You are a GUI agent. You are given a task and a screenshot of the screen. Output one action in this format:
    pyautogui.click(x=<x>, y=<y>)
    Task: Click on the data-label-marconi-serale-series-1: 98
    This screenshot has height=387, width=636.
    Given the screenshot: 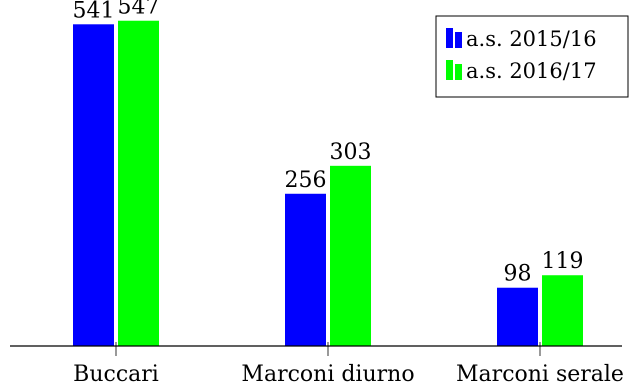 What is the action you would take?
    pyautogui.click(x=518, y=274)
    